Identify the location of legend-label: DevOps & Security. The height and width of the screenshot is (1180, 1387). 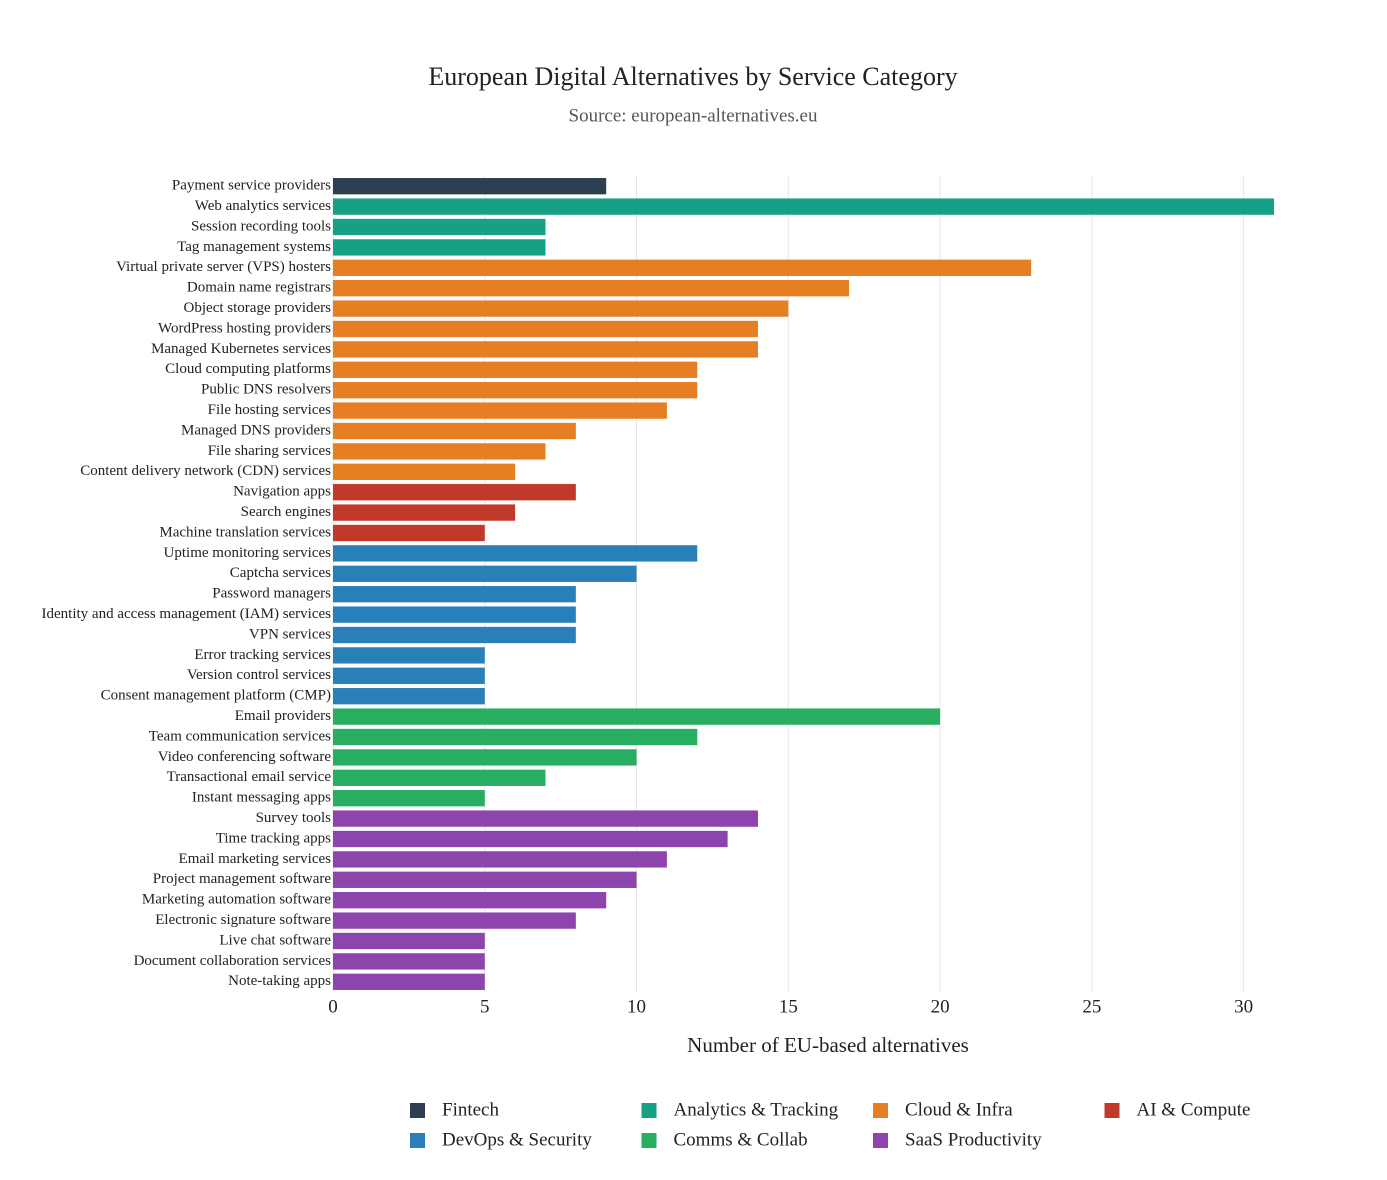
(517, 1139).